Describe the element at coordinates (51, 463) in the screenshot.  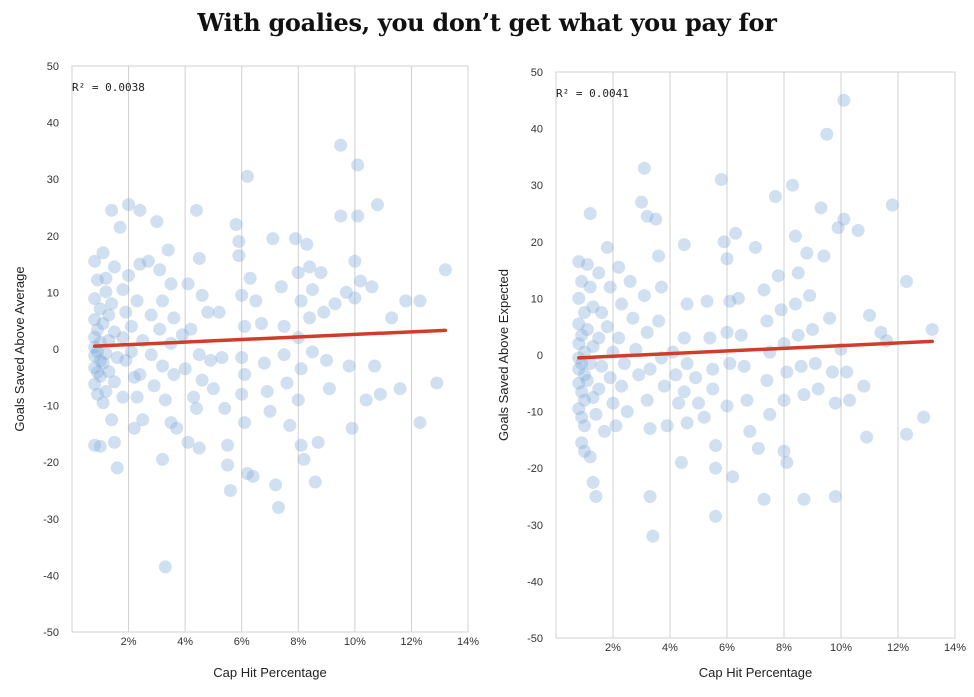
I see `y-tick-label: -20` at that location.